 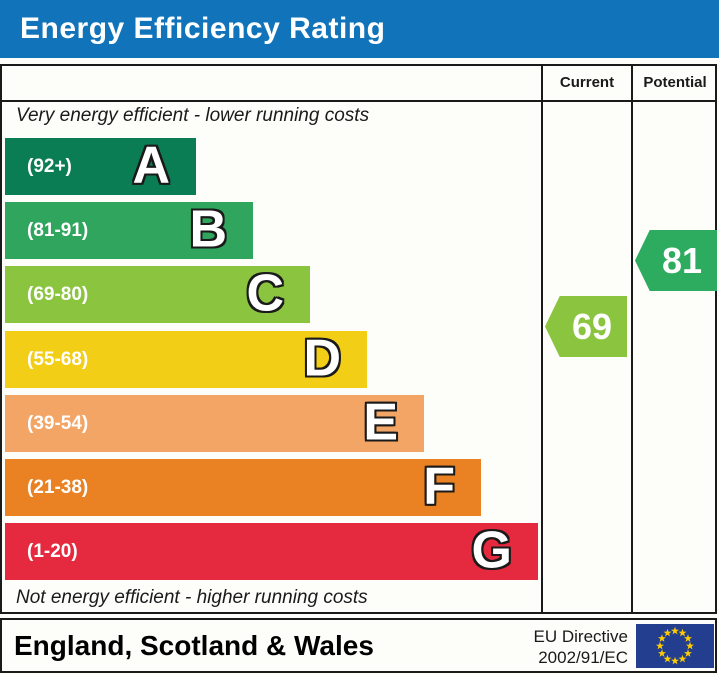 What do you see at coordinates (203, 28) in the screenshot?
I see `page-title: Energy Efficiency Rating` at bounding box center [203, 28].